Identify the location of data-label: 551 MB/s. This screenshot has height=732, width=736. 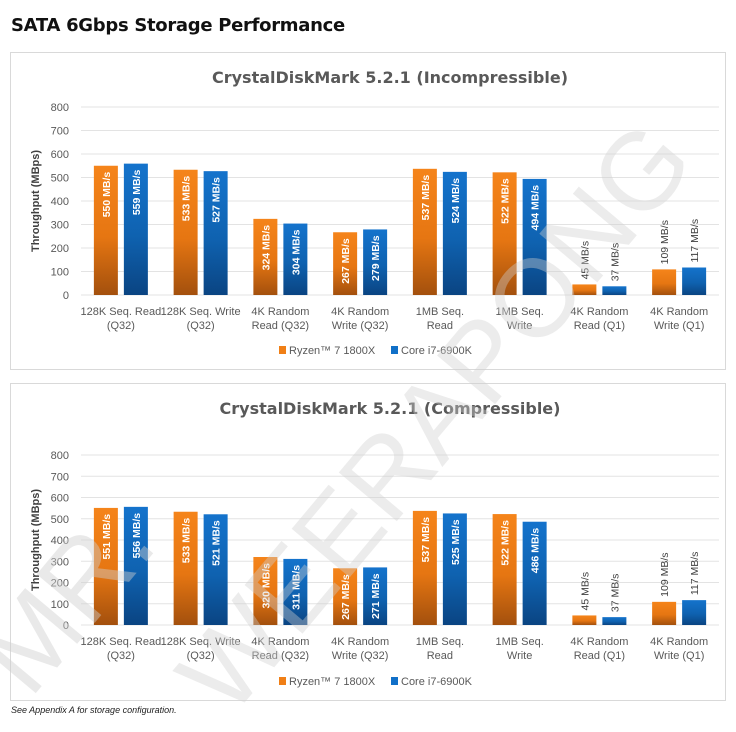
(107, 537).